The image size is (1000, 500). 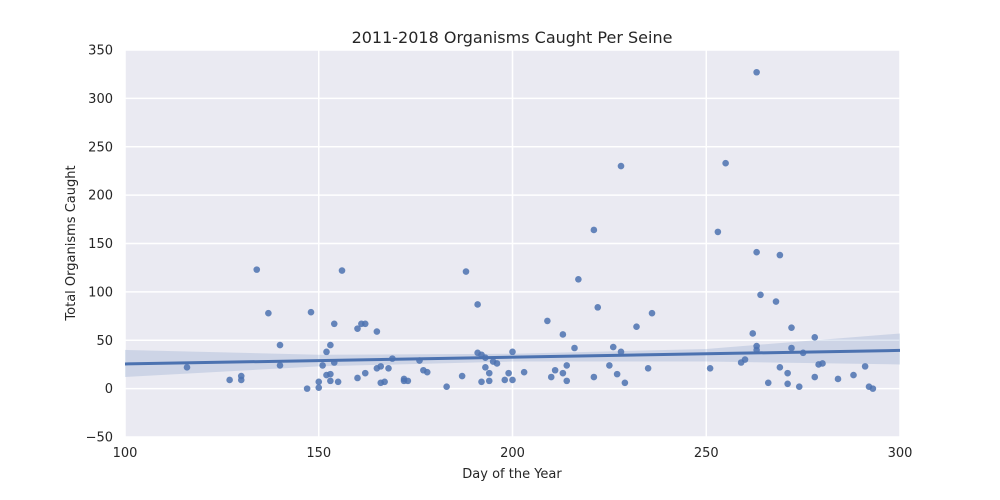 I want to click on x-tick-label: 100, so click(x=125, y=453).